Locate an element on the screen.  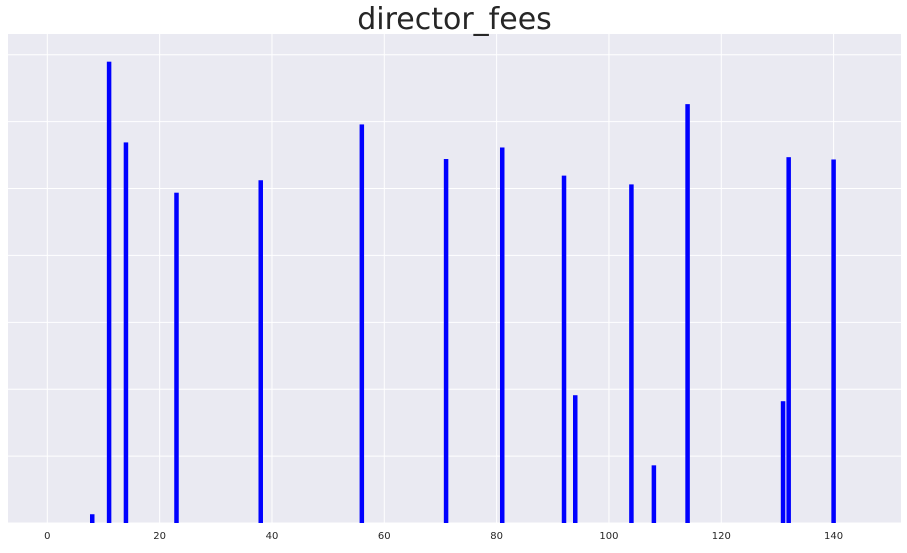
x-tick-label: 0 is located at coordinates (47, 536).